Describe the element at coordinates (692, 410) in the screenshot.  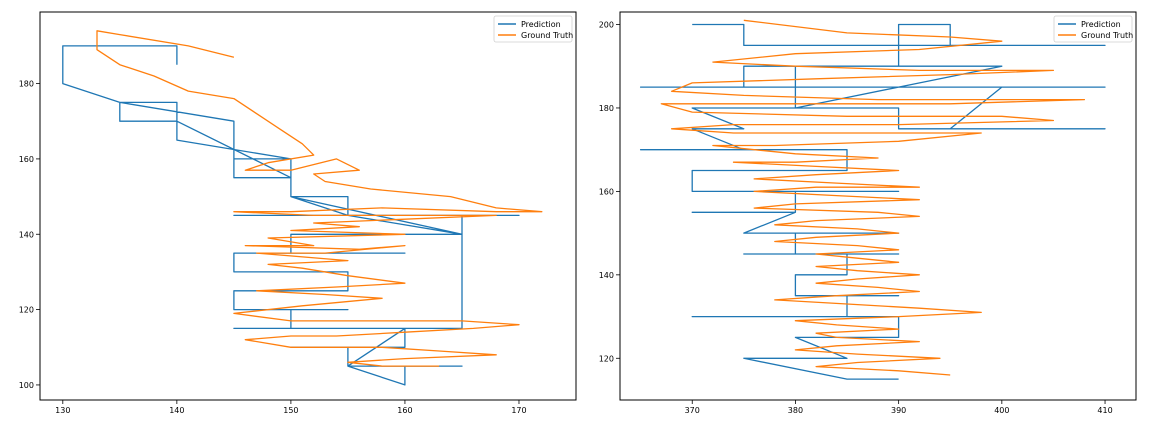
I see `x-tick-label: 370` at that location.